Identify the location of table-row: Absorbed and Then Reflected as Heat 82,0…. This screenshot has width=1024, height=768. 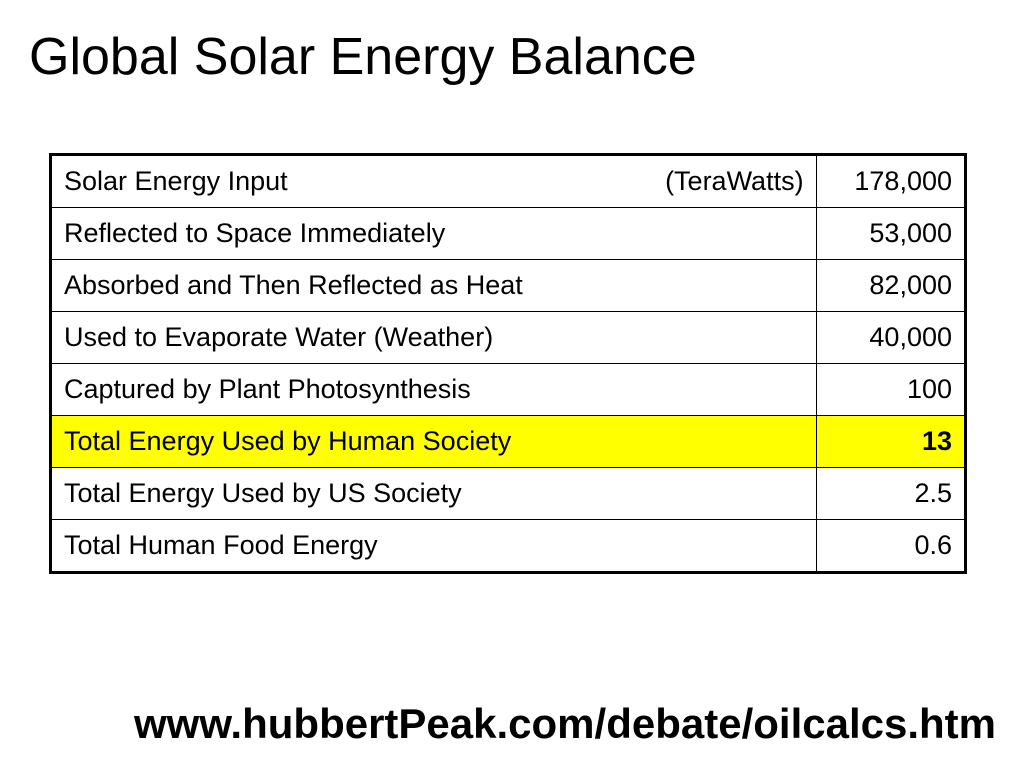
(508, 285).